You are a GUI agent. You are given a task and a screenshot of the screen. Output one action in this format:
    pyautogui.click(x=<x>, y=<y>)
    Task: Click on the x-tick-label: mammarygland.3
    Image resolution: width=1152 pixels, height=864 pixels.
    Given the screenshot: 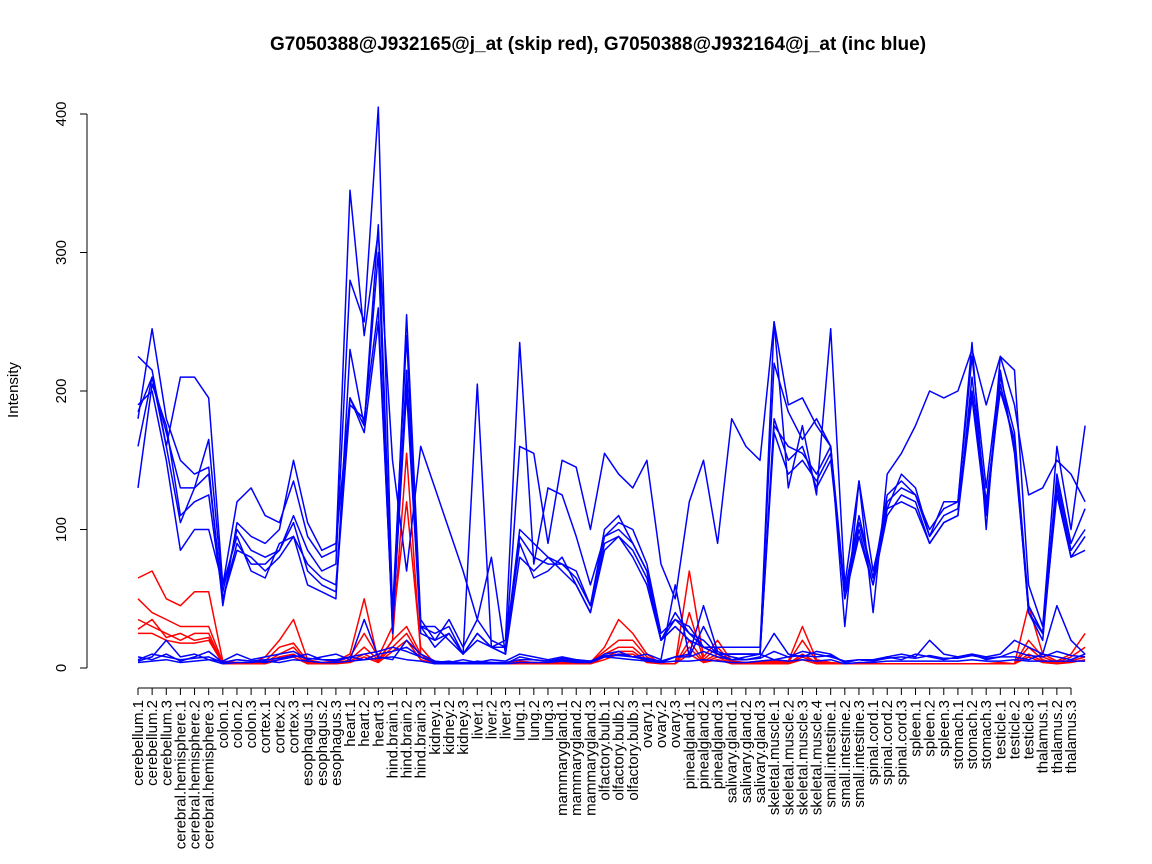 What is the action you would take?
    pyautogui.click(x=590, y=758)
    